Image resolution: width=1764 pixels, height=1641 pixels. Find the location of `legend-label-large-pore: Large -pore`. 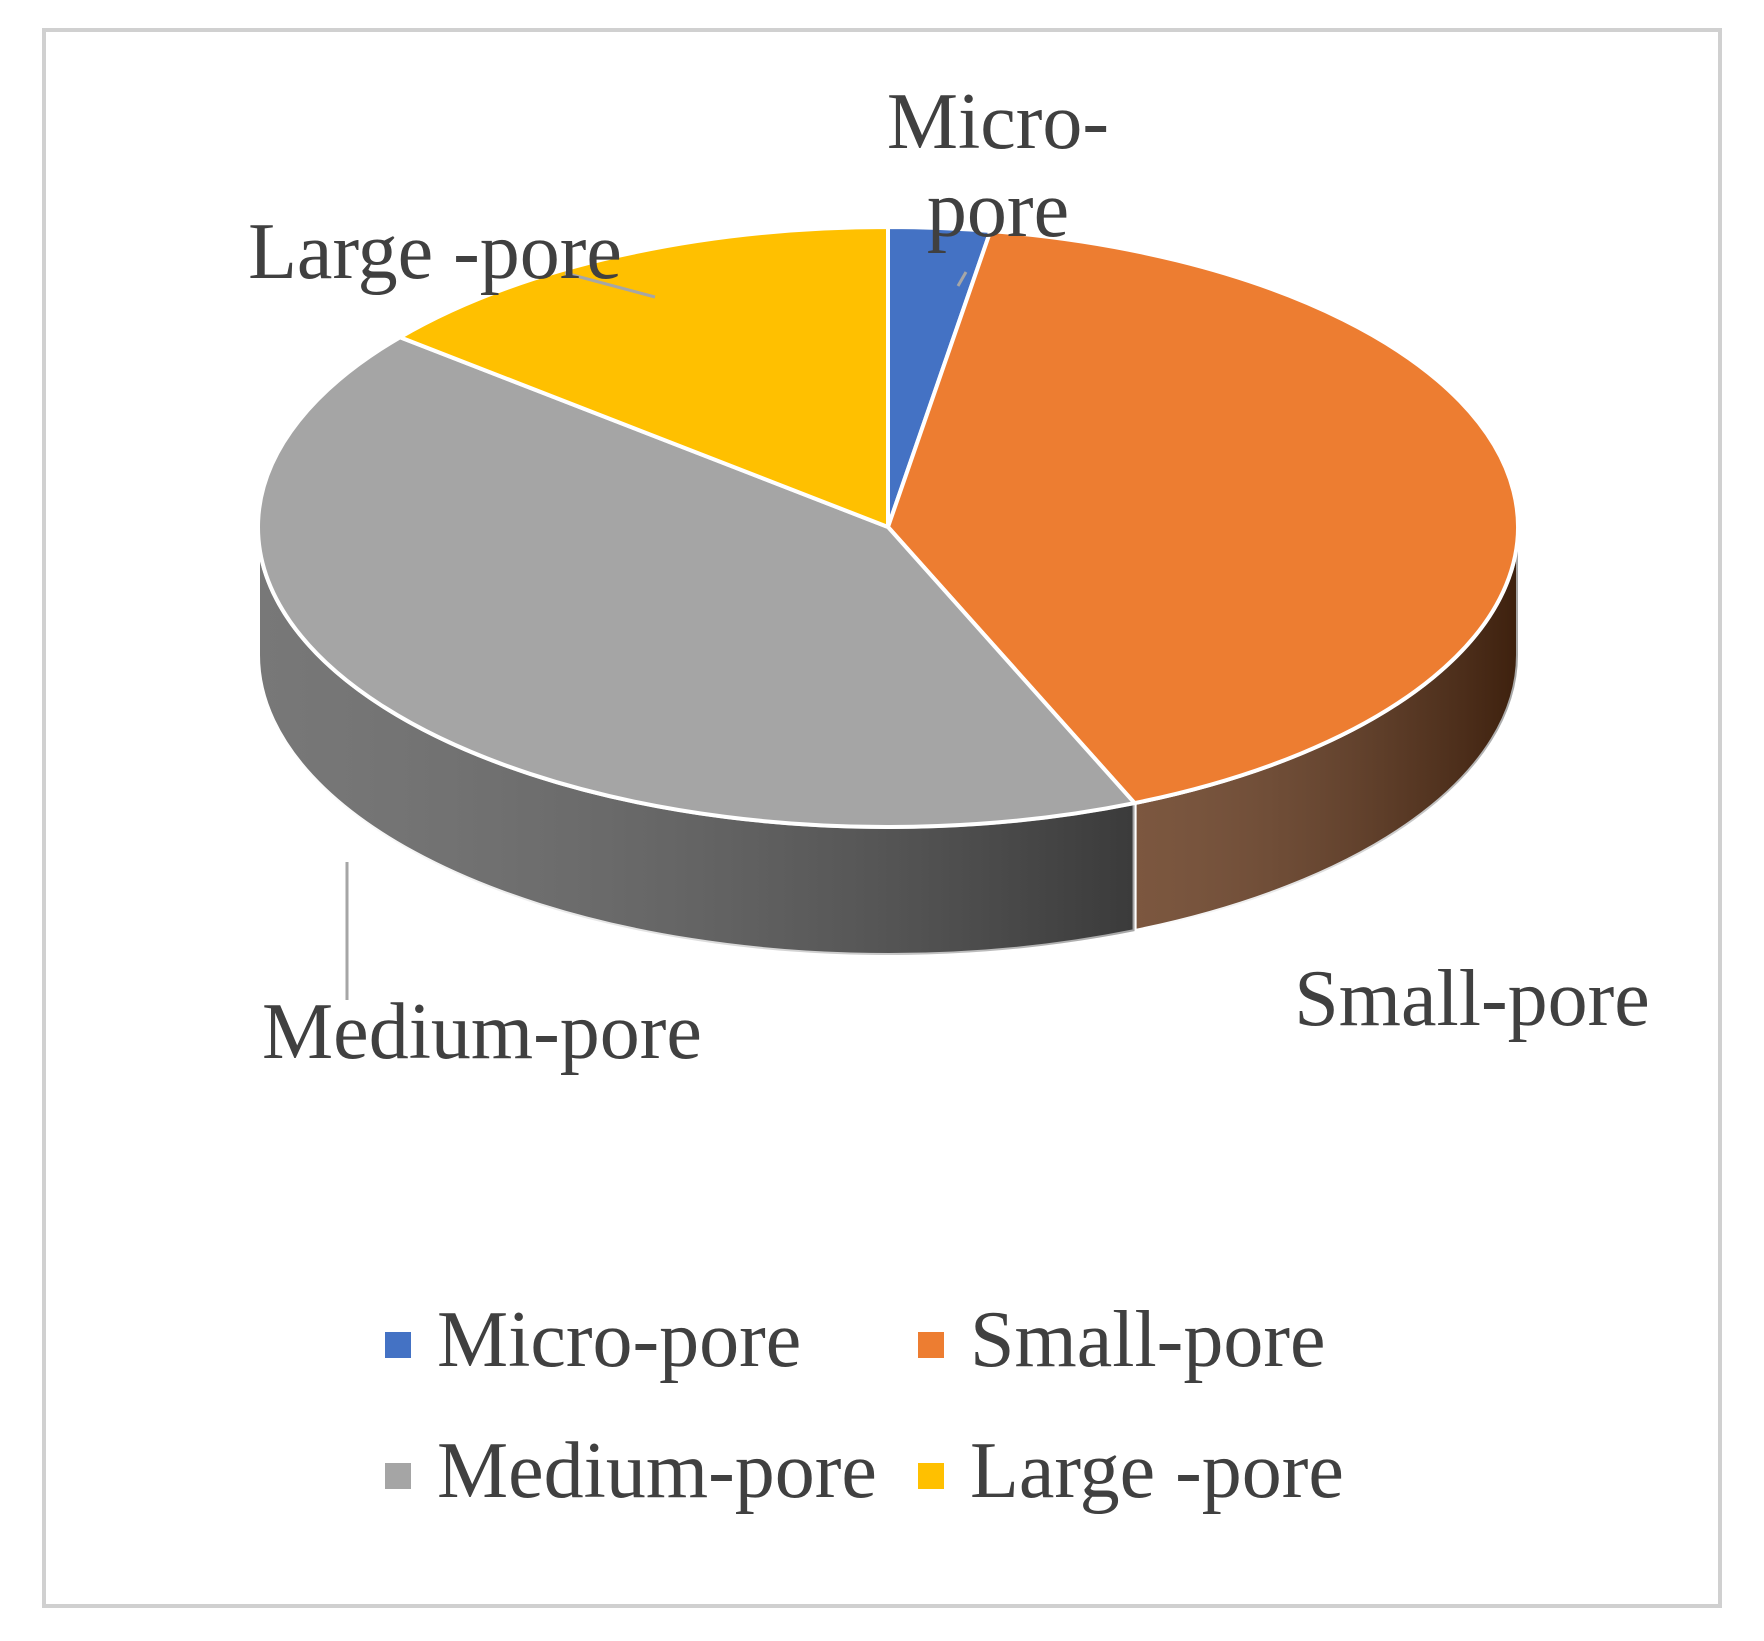

legend-label-large-pore: Large -pore is located at coordinates (1157, 1471).